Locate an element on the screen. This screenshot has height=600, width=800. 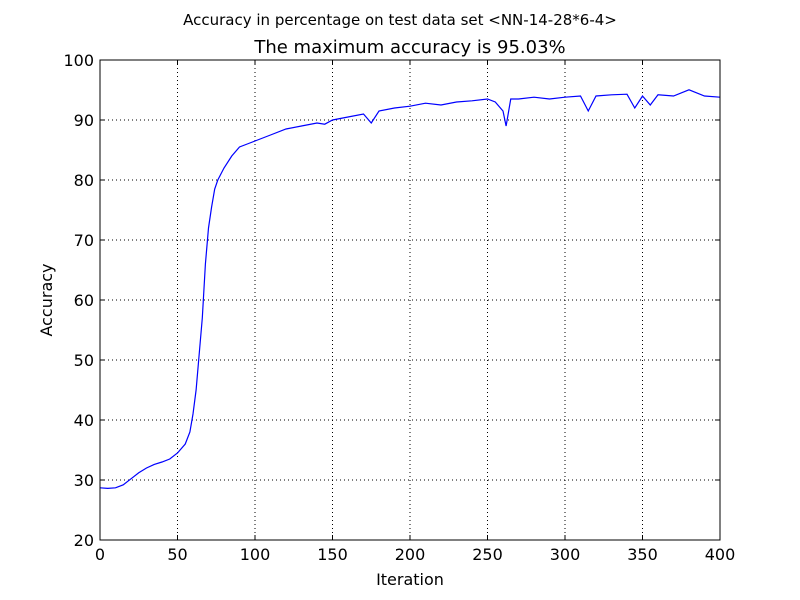
y-tick-label: 80 is located at coordinates (84, 180).